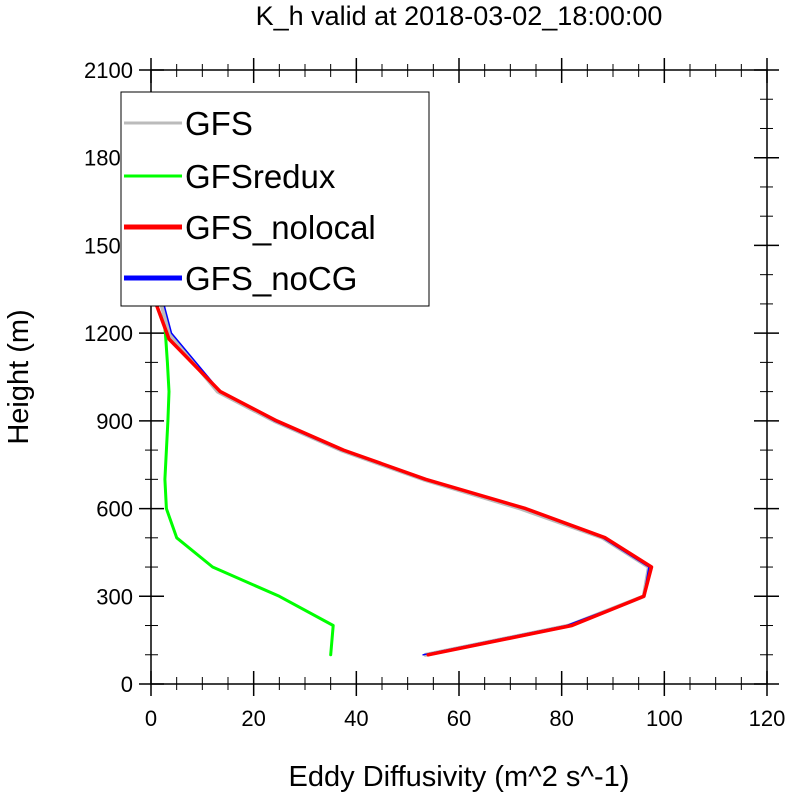  I want to click on y-tick-label: 1200, so click(108, 333).